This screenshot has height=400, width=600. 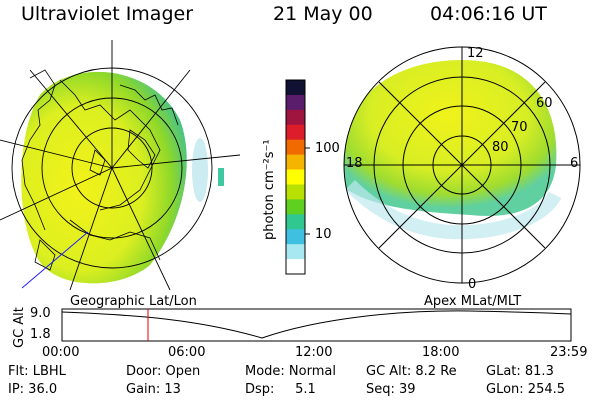 I want to click on info-mode: Mode: Normal, so click(x=290, y=371).